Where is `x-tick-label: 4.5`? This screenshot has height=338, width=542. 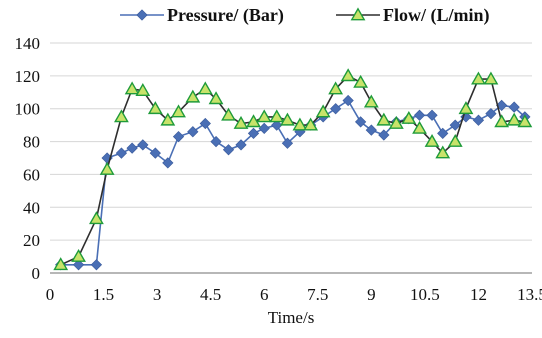
x-tick-label: 4.5 is located at coordinates (210, 294).